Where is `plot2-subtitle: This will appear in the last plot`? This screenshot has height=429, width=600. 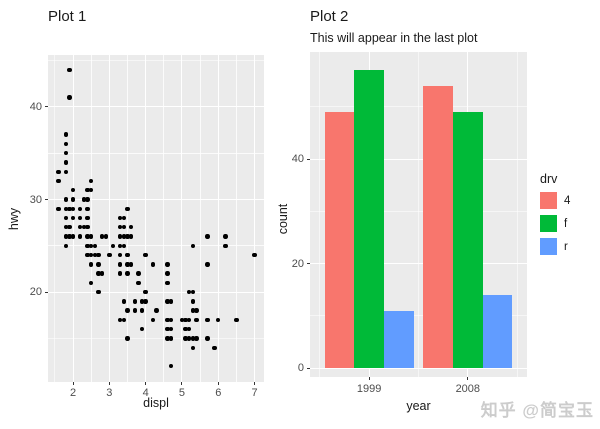
plot2-subtitle: This will appear in the last plot is located at coordinates (394, 38).